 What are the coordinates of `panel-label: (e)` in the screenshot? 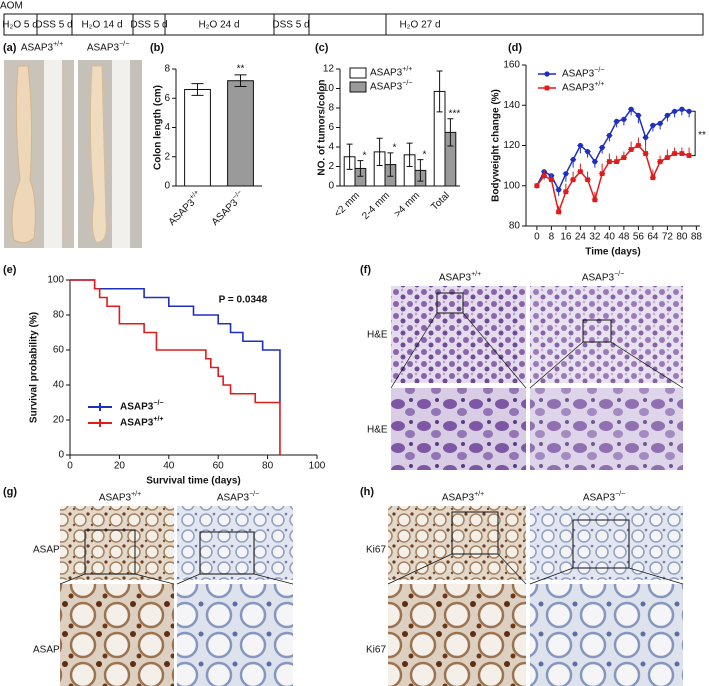 It's located at (10, 270).